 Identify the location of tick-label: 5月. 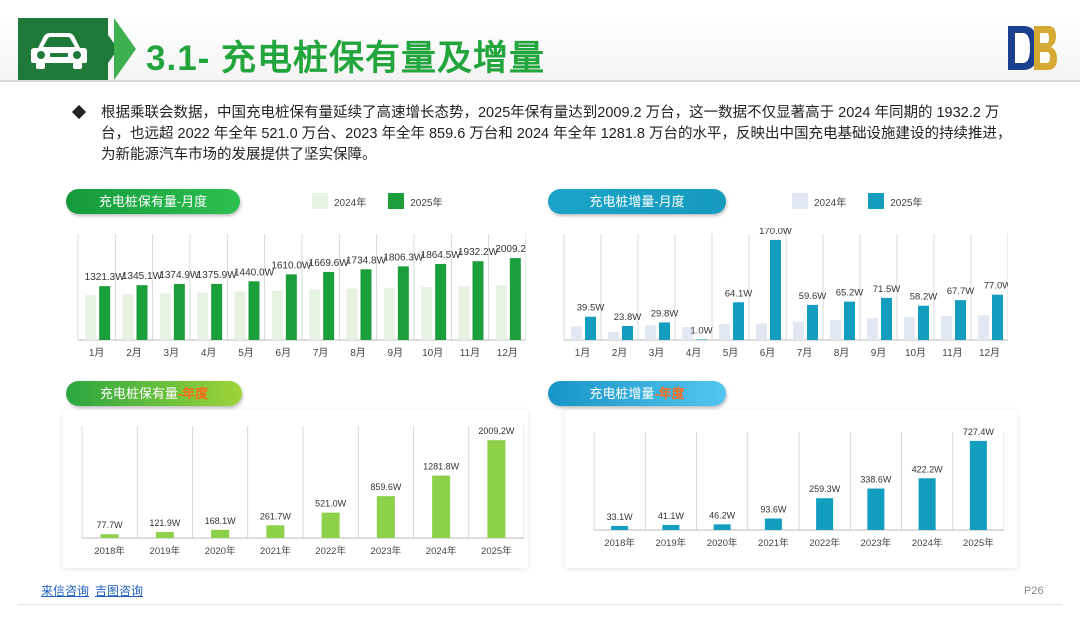
(246, 353).